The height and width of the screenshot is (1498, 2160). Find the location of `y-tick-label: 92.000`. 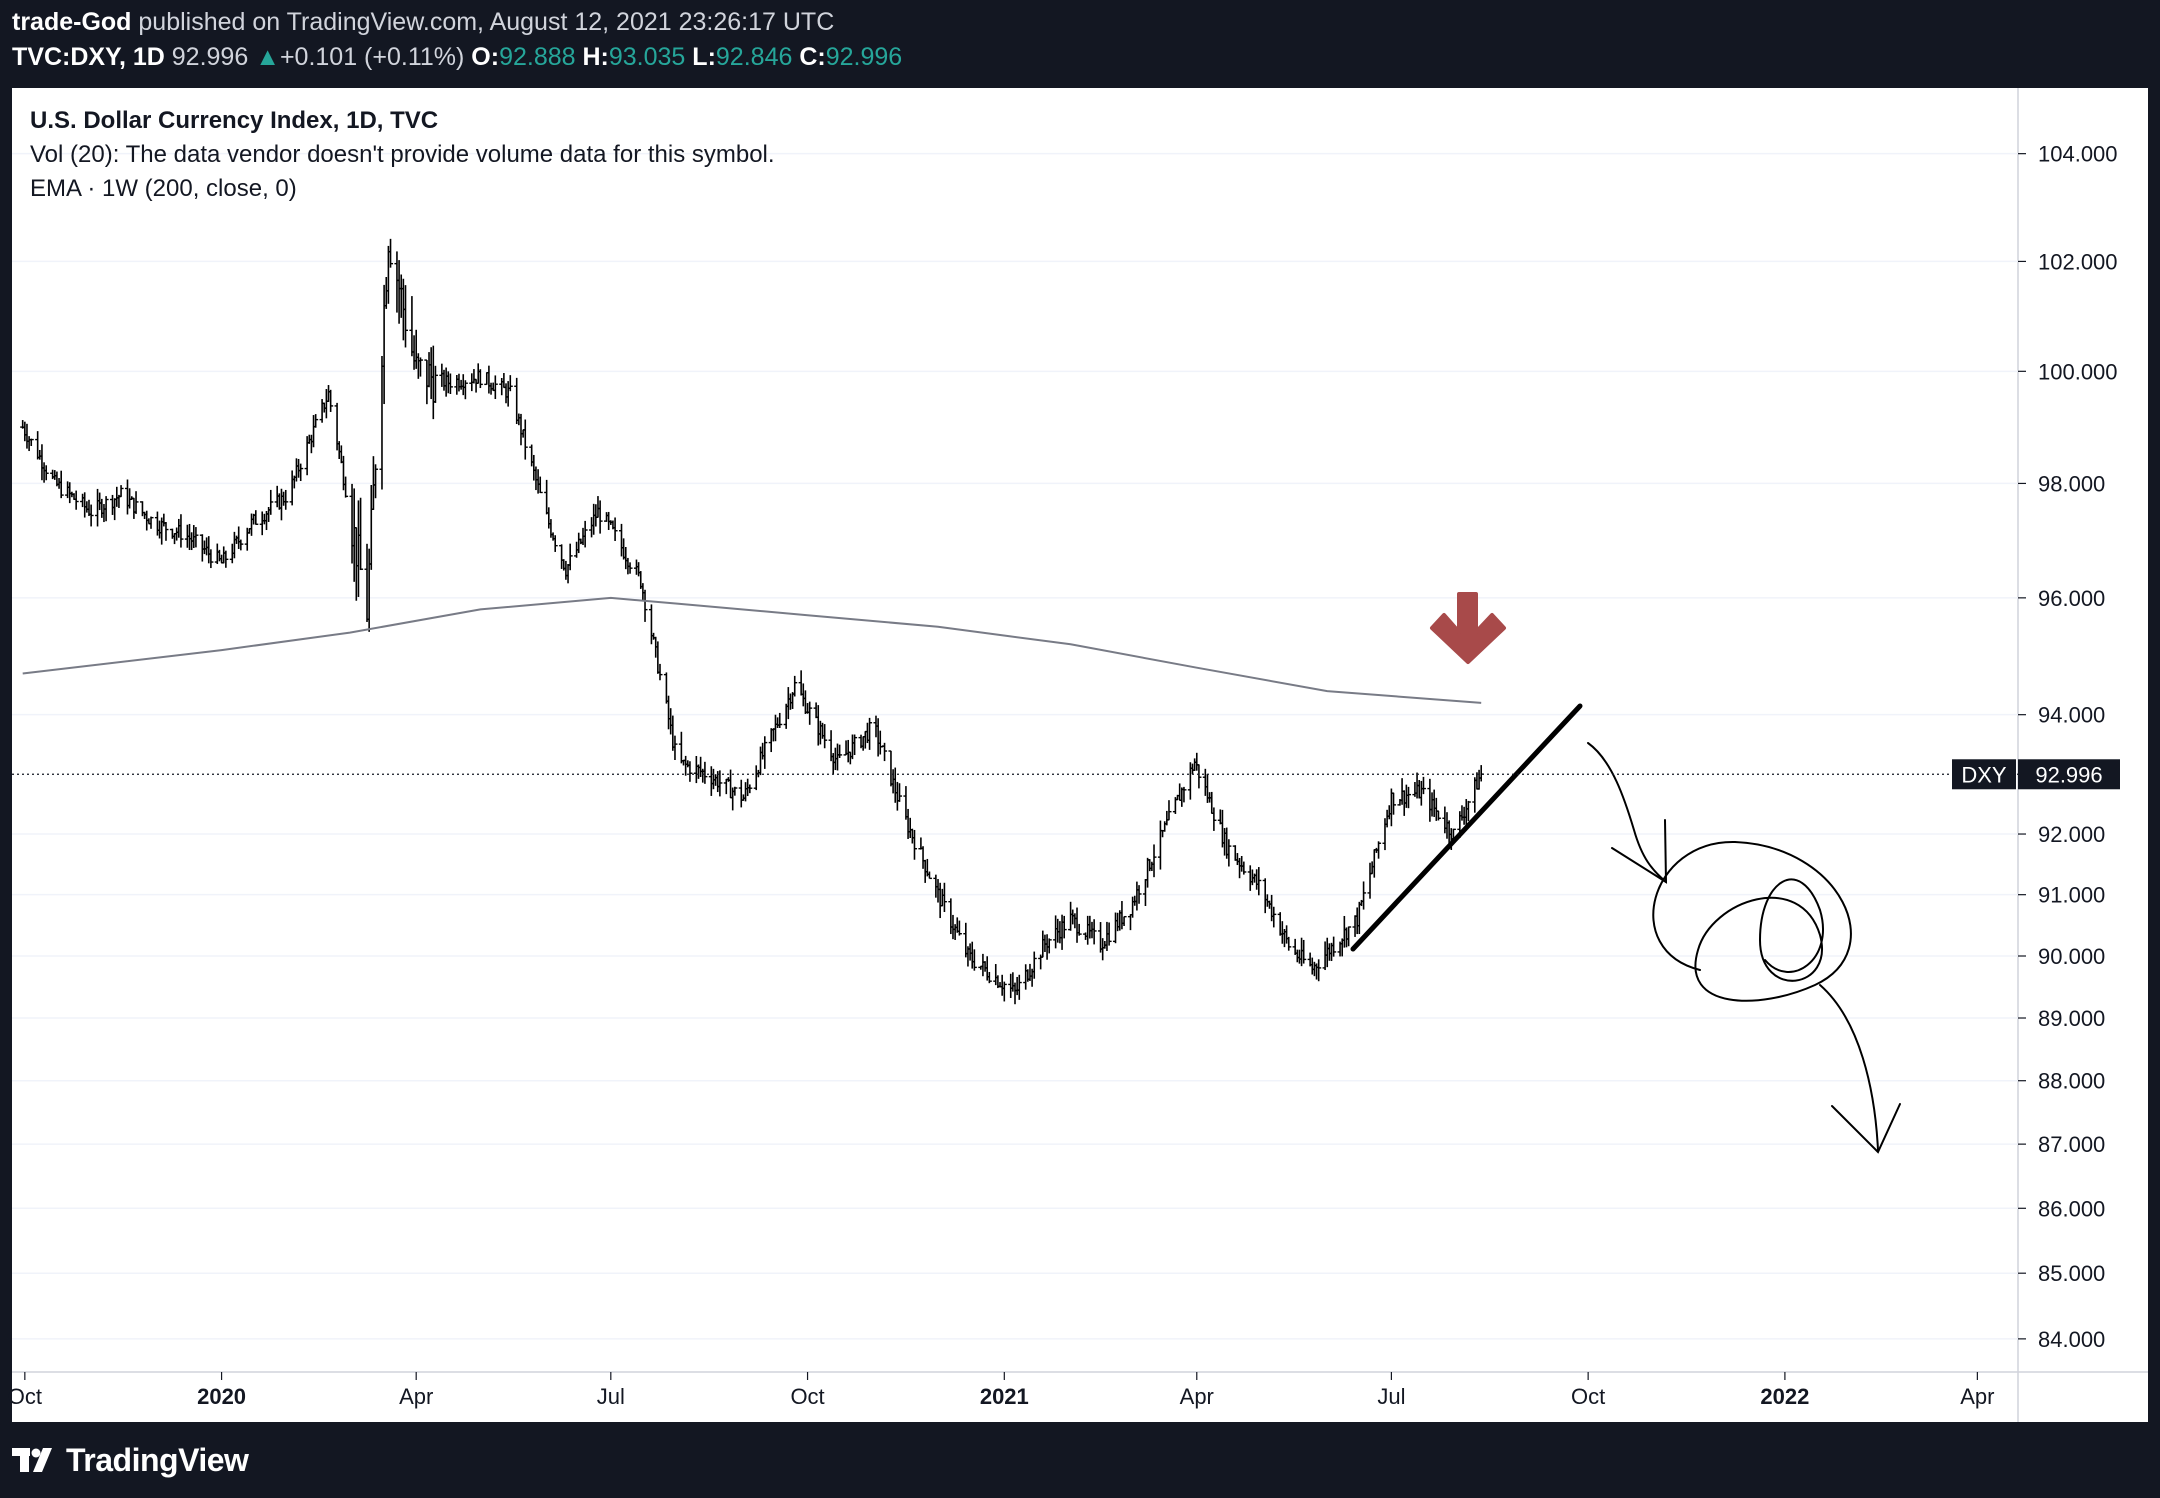

y-tick-label: 92.000 is located at coordinates (2071, 834).